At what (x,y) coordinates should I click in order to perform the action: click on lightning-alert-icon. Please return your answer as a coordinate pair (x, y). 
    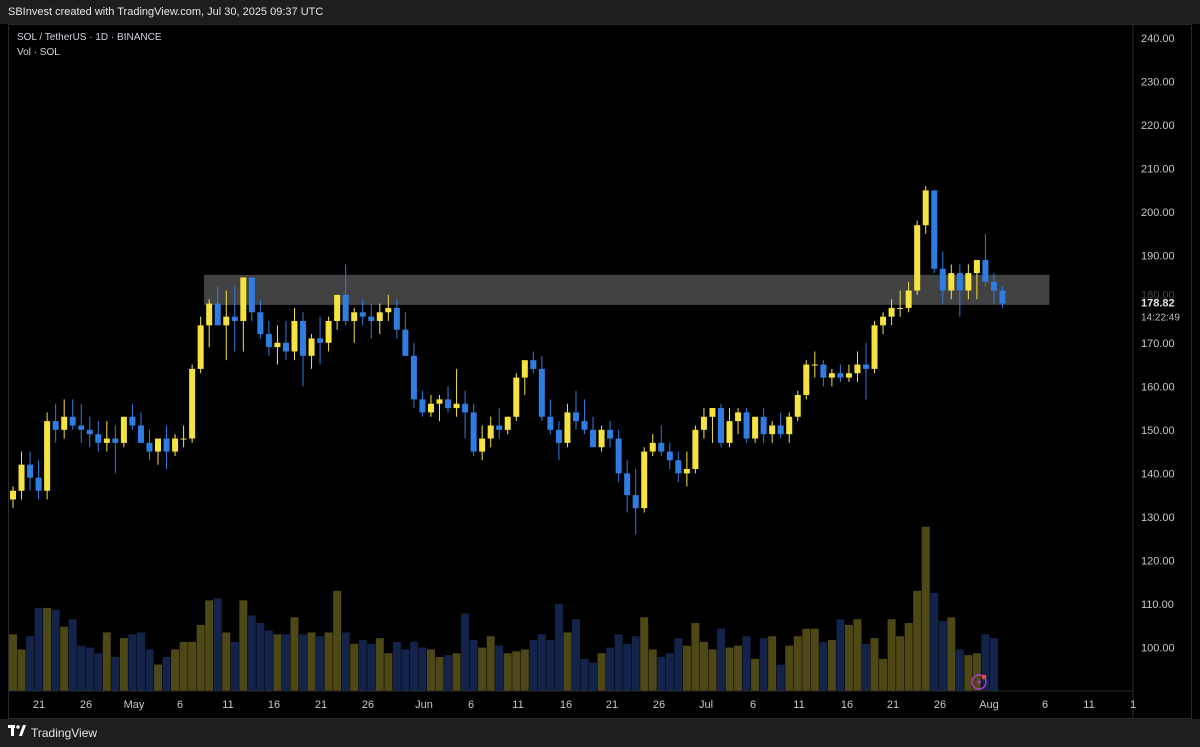
    Looking at the image, I should click on (979, 682).